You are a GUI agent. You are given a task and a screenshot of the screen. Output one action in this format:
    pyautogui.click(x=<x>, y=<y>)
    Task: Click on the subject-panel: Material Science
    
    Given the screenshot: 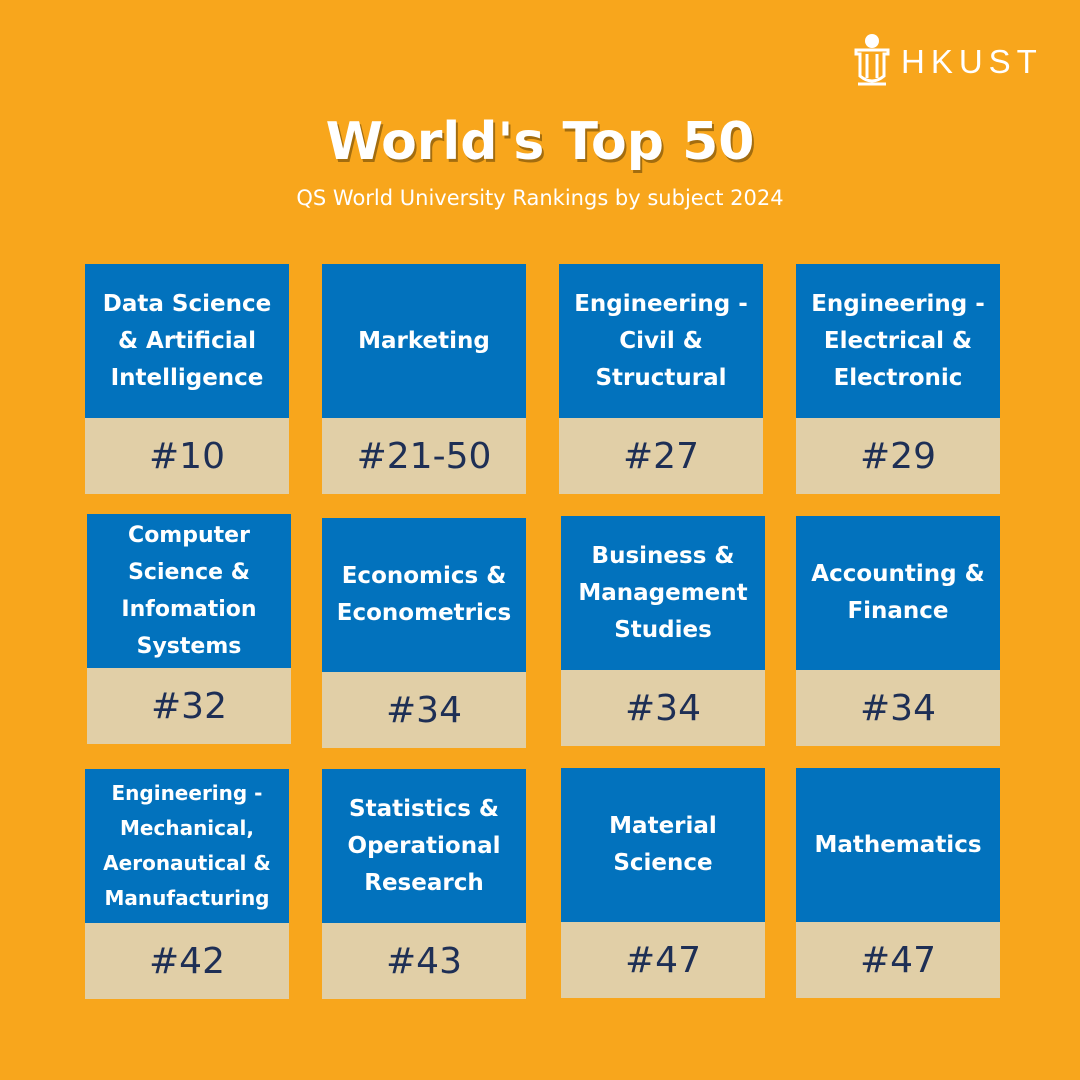 What is the action you would take?
    pyautogui.click(x=663, y=845)
    